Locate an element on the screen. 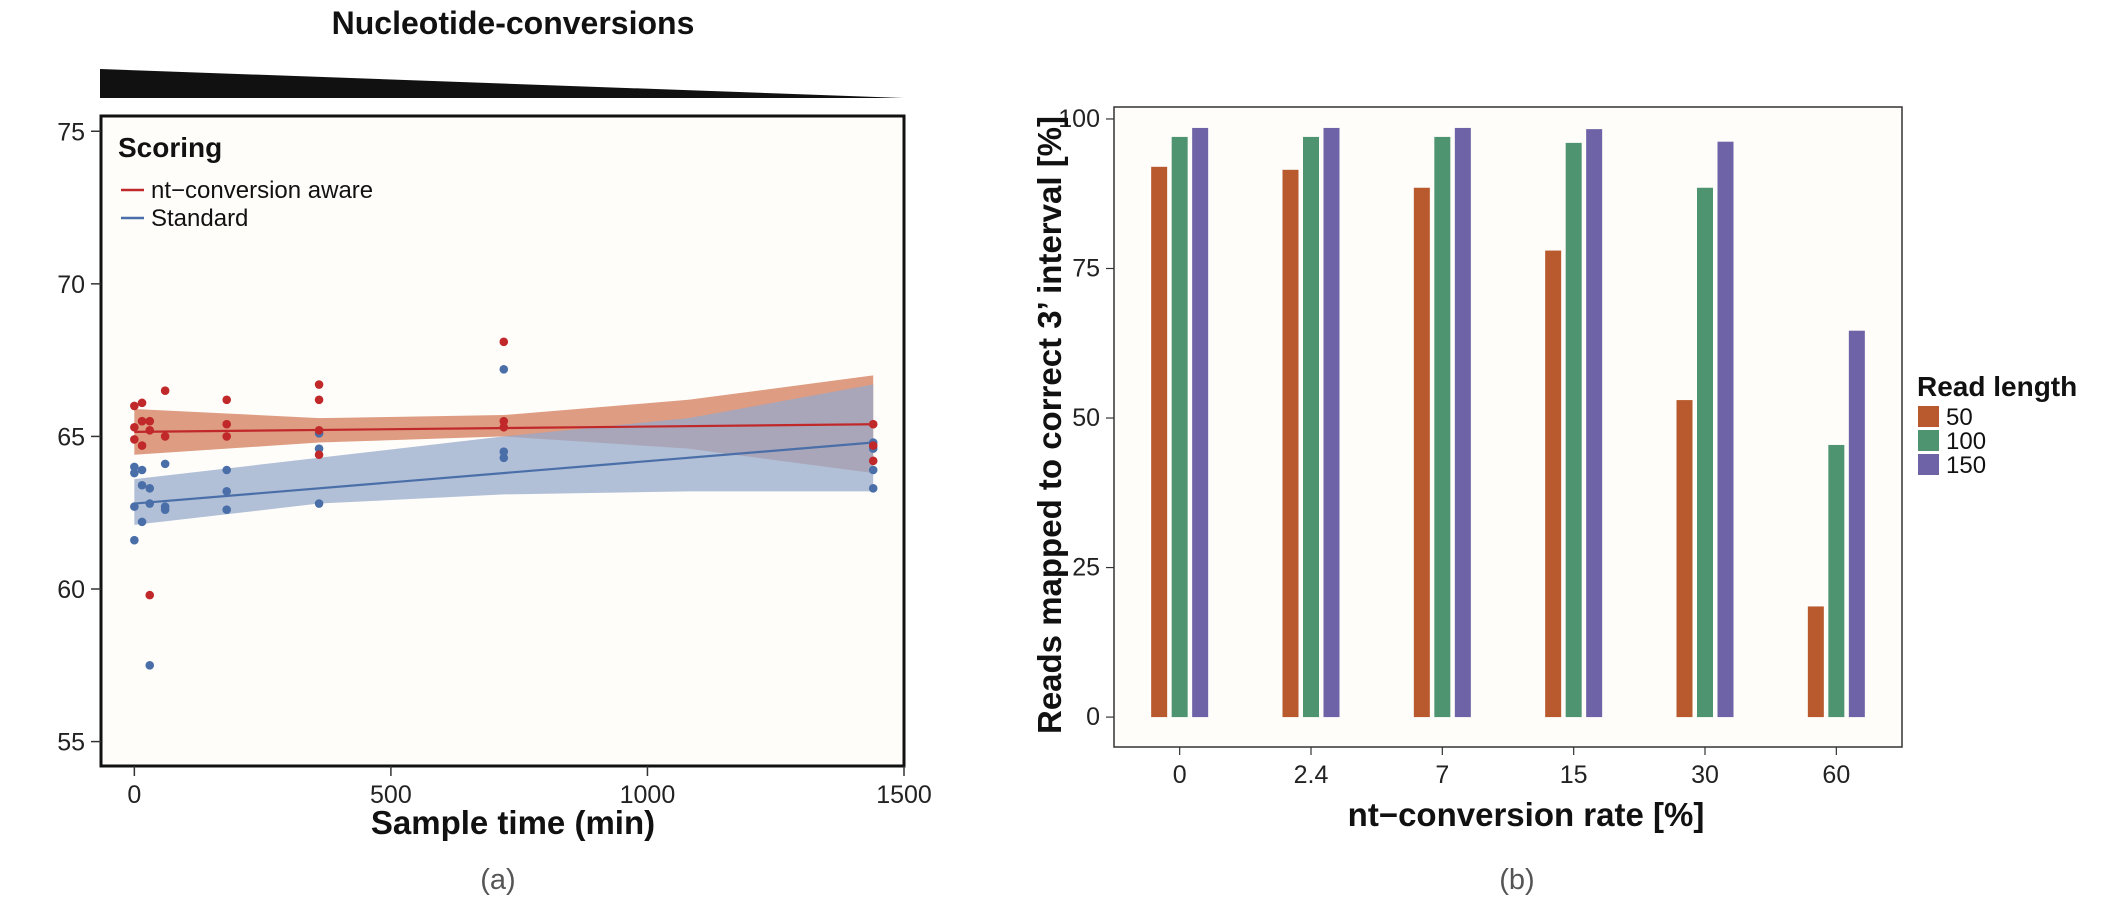 The image size is (2115, 916). y-tick-label: 25 is located at coordinates (1086, 568).